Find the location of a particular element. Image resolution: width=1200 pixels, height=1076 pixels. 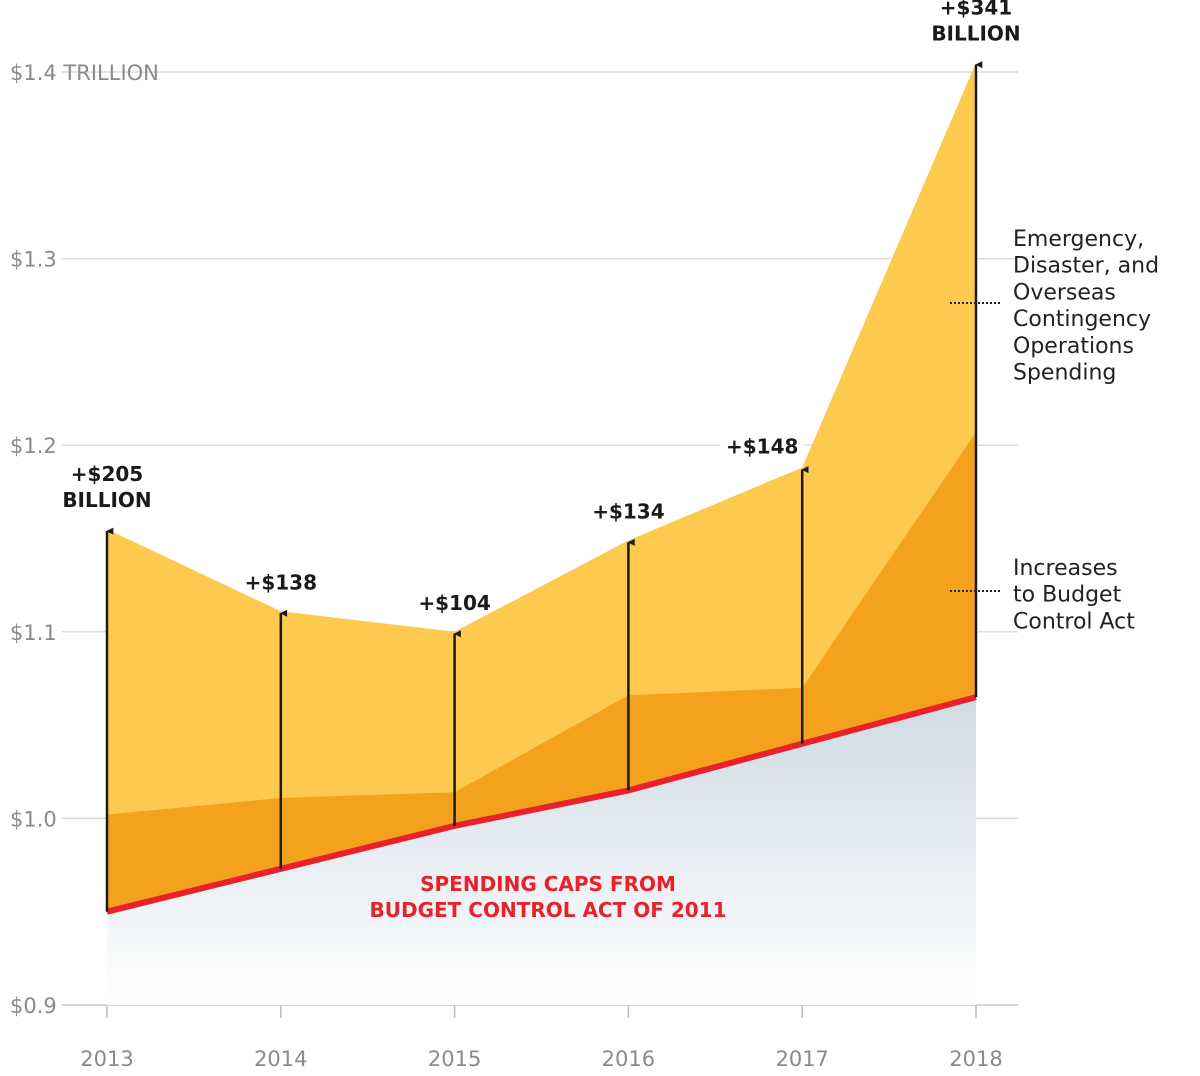

emergency-spending-legend: Overseas is located at coordinates (1064, 292).